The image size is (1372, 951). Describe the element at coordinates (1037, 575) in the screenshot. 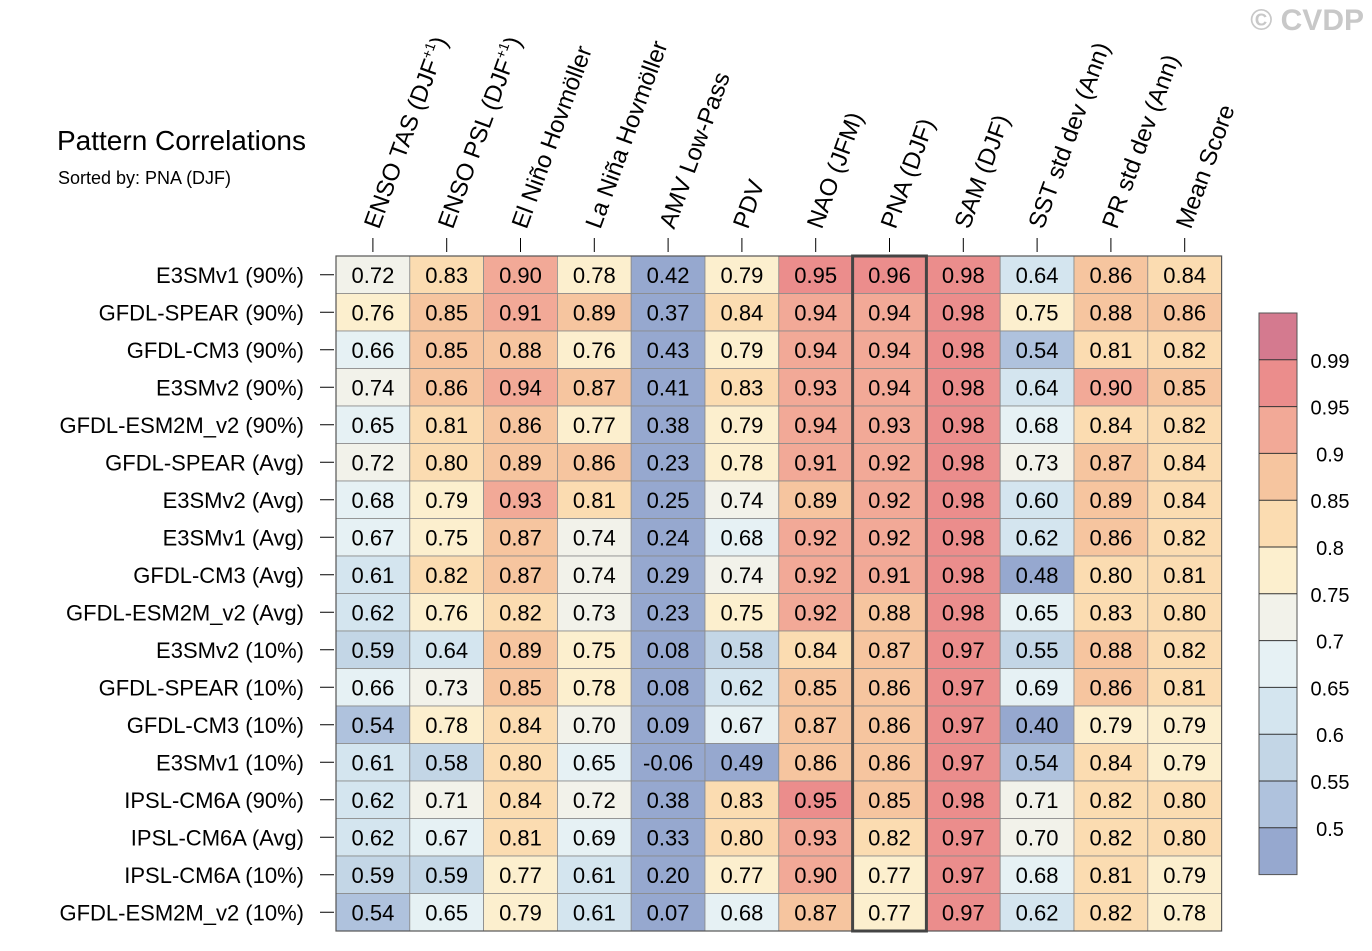

I see `cell-value: 0.48` at that location.